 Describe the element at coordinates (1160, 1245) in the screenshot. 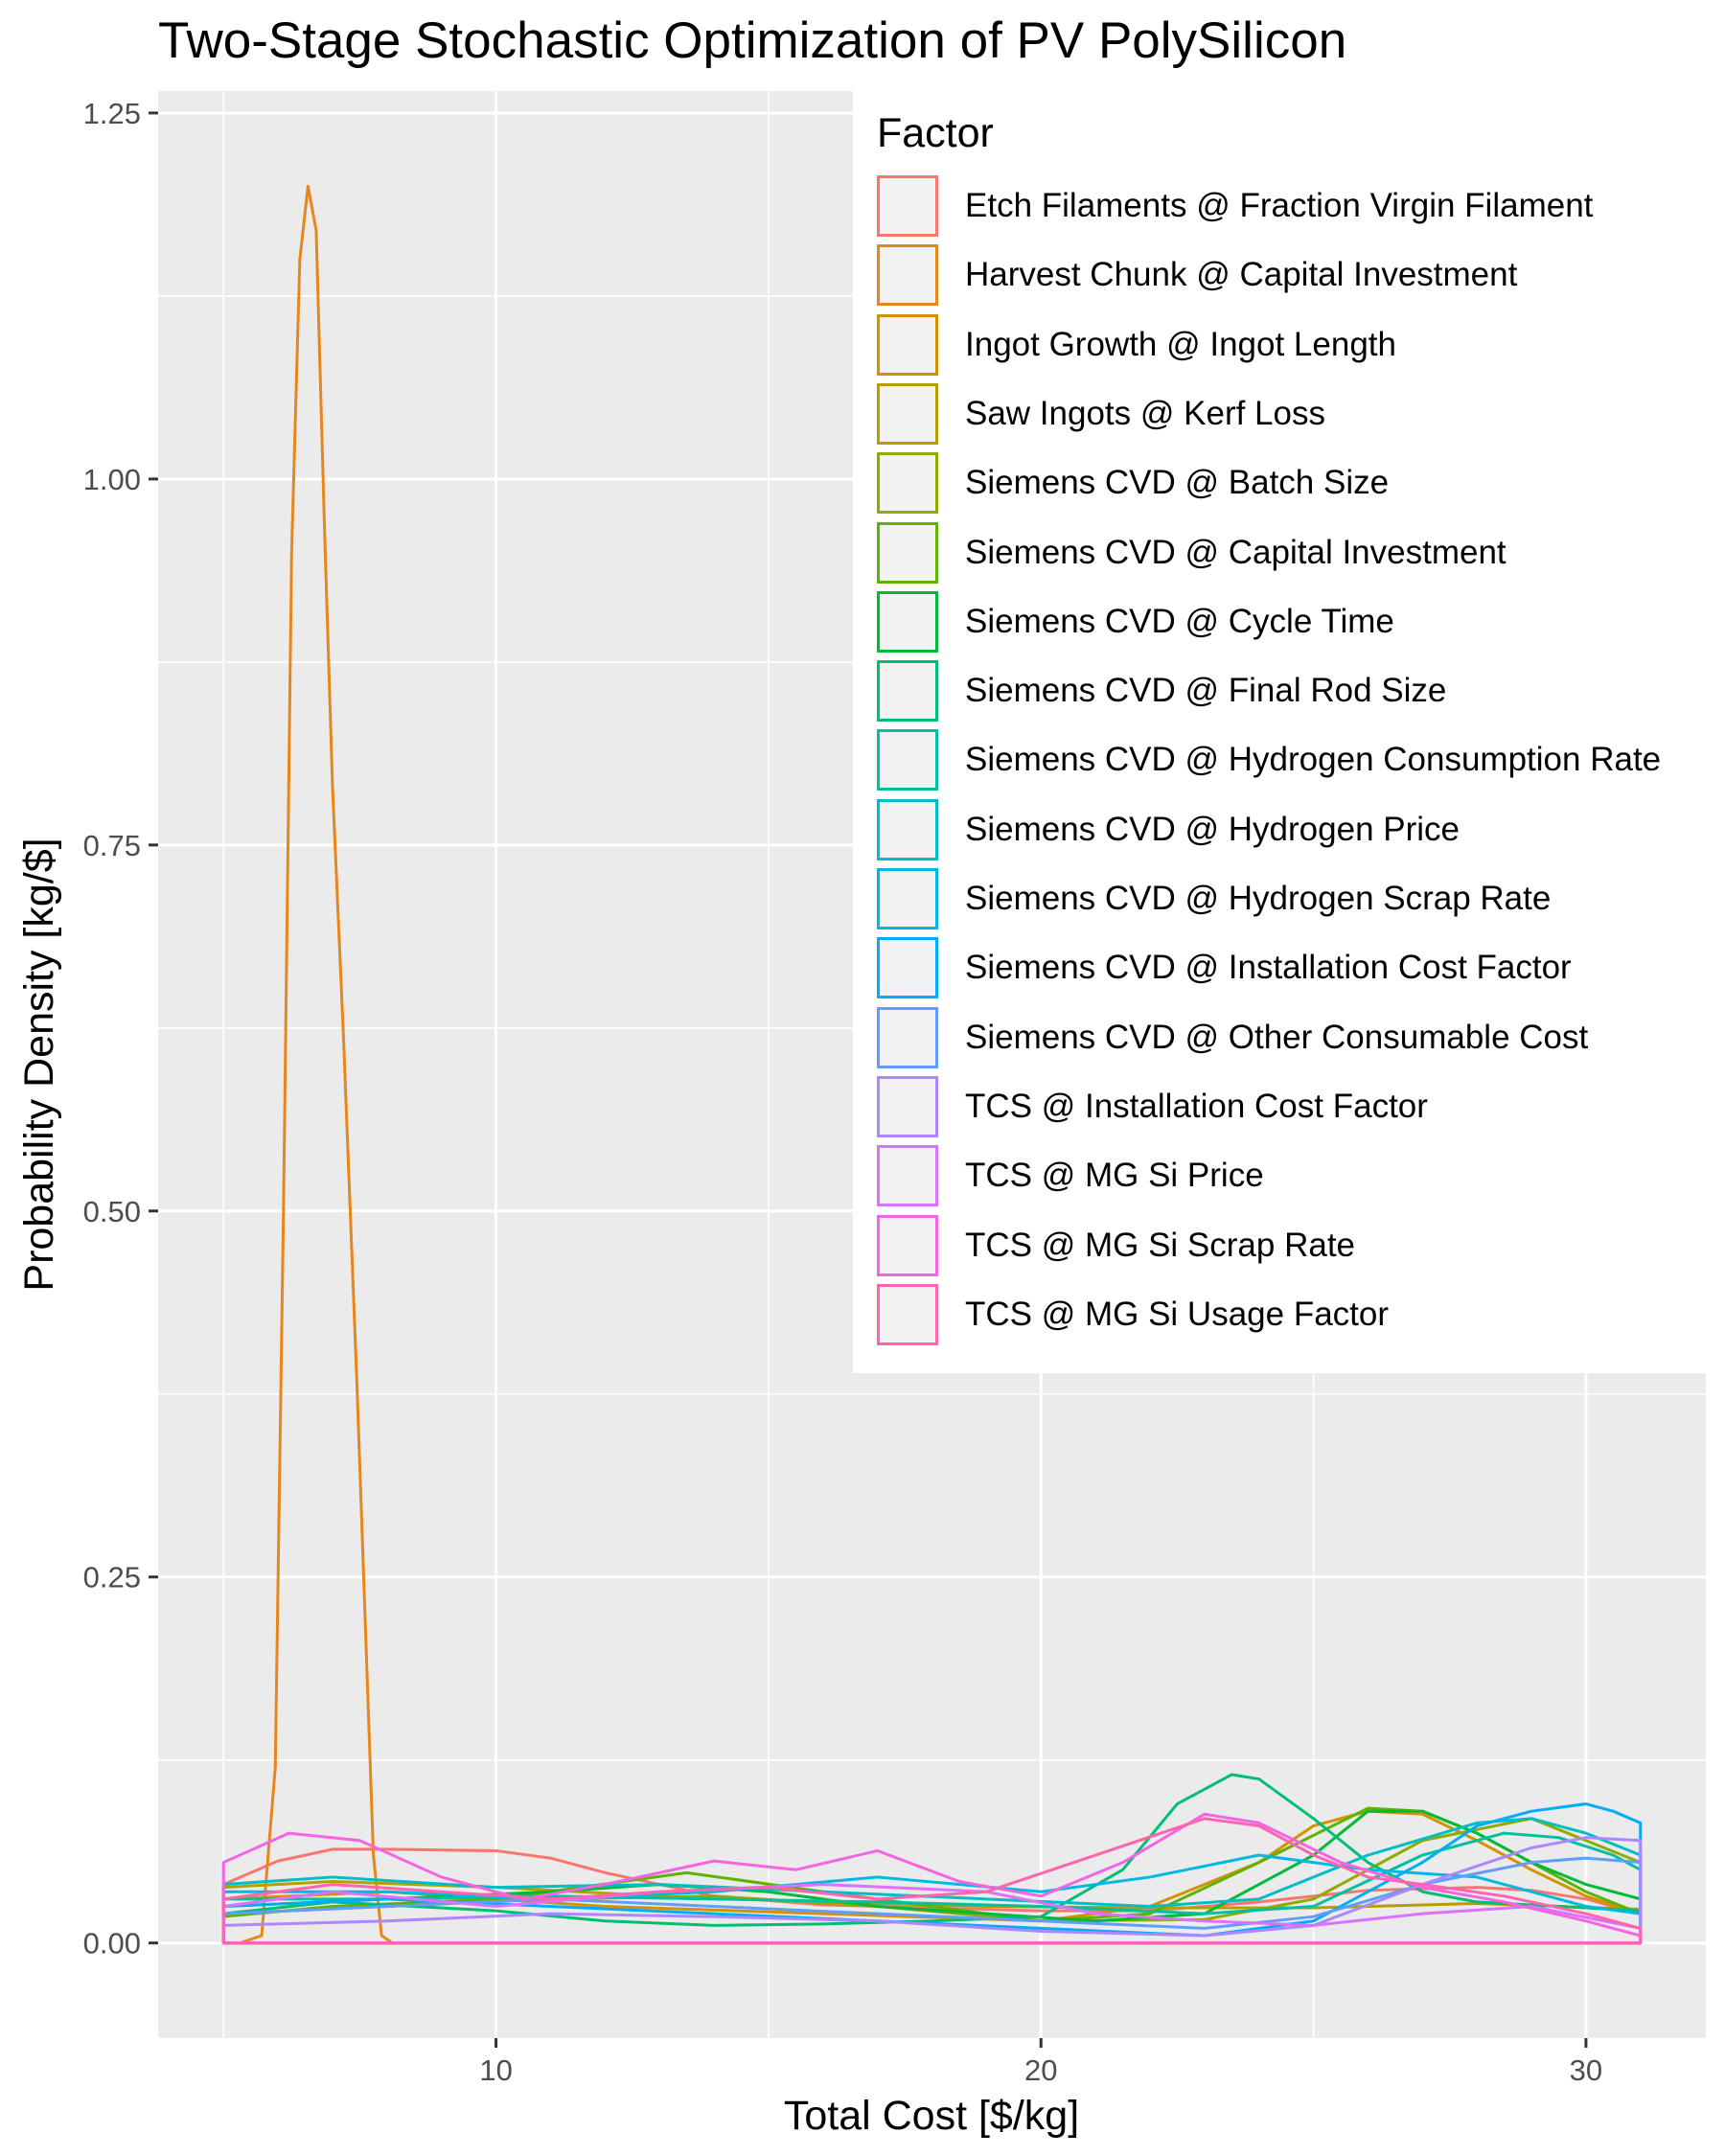

I see `legend-label: TCS @ MG Si Scrap Rate` at that location.